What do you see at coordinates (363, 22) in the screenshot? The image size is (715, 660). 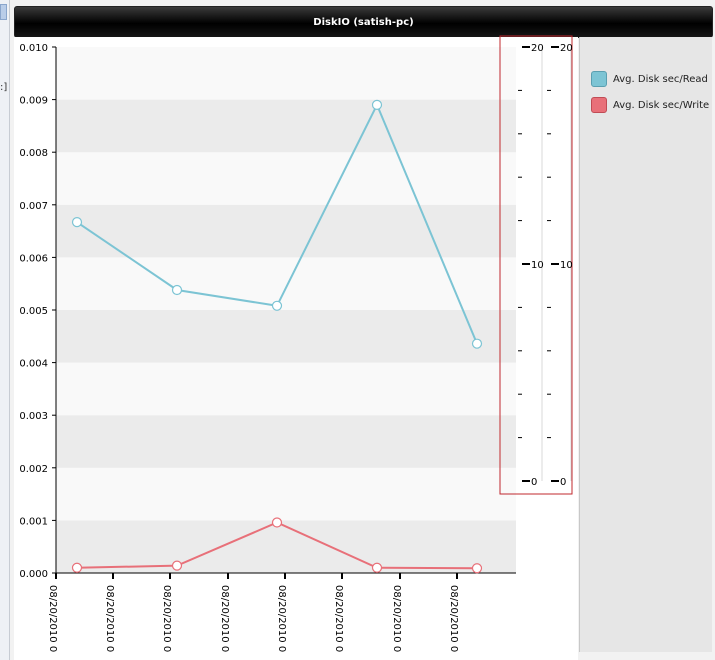 I see `chart-title: DiskIO (satish-pc)` at bounding box center [363, 22].